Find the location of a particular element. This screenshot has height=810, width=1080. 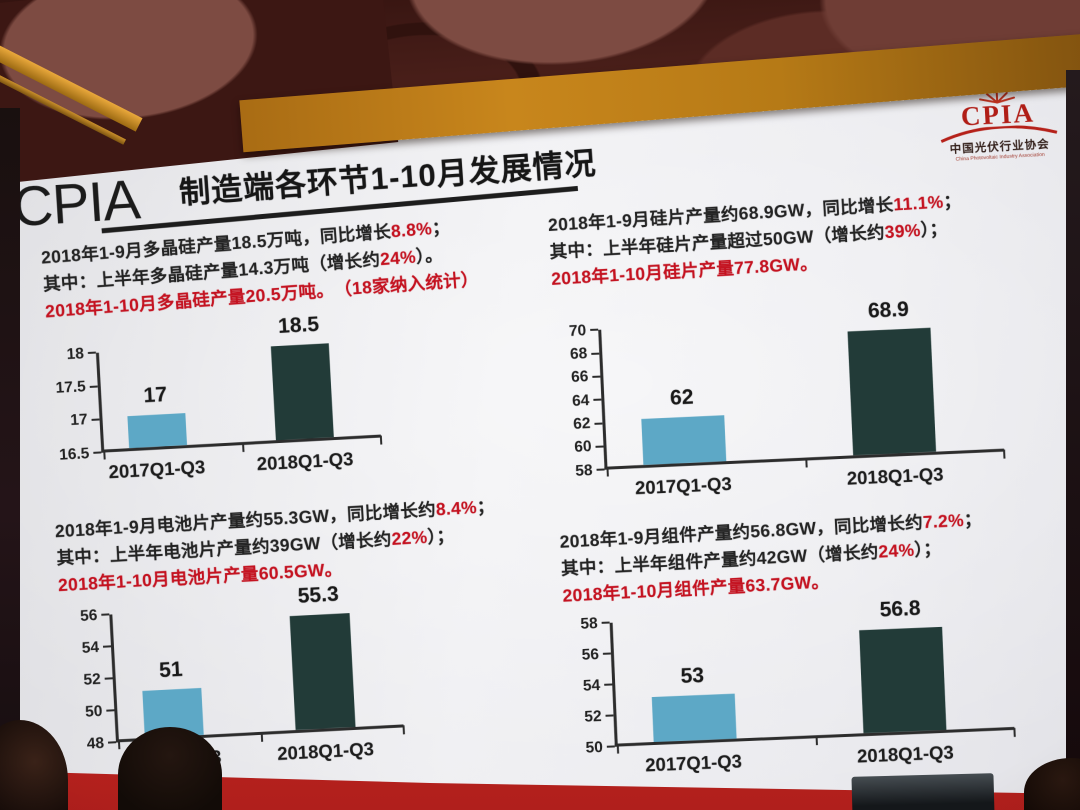

plot-area: 51 55.3 is located at coordinates (257, 666).